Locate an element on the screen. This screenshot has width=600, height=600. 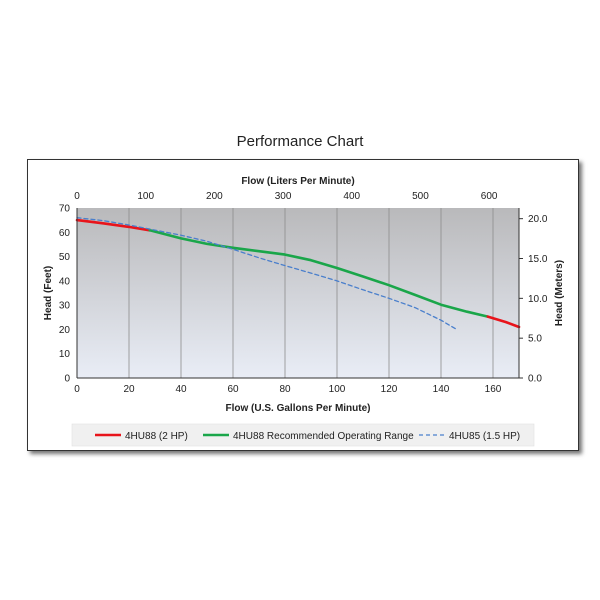
y-tick-label: 40 is located at coordinates (65, 281).